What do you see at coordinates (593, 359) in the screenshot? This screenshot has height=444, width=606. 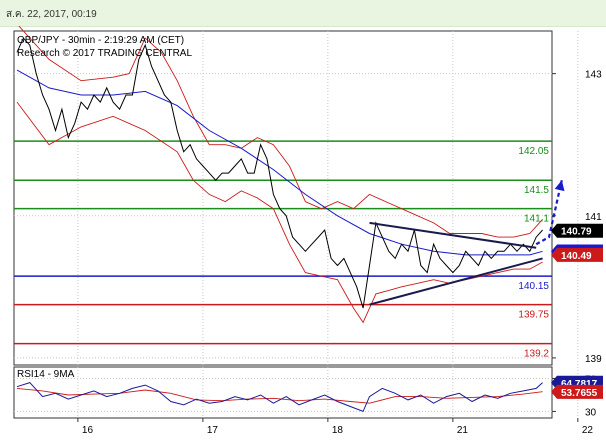 I see `y-tick-label: 139` at bounding box center [593, 359].